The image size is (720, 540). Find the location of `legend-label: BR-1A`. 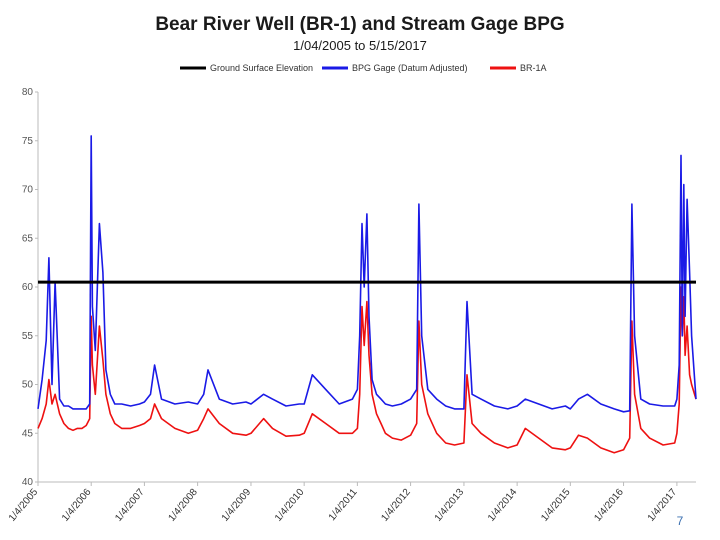

legend-label: BR-1A is located at coordinates (533, 68).